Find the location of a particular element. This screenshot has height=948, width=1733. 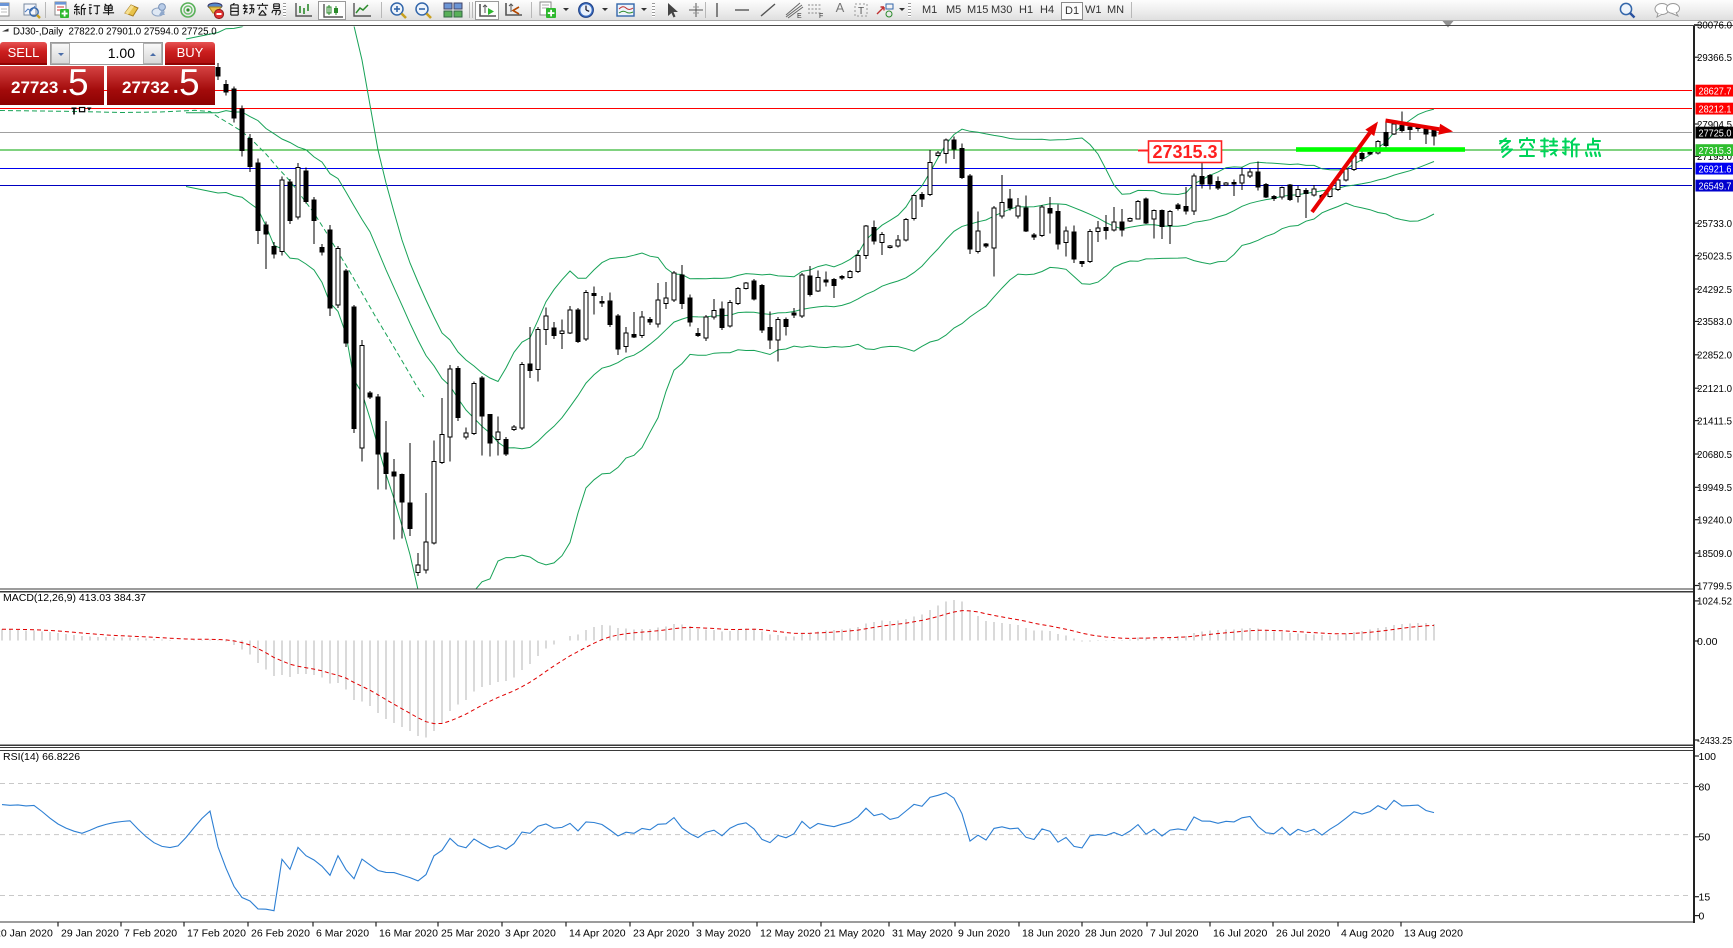

svg-text: 16 Jul 2020 is located at coordinates (1240, 934).